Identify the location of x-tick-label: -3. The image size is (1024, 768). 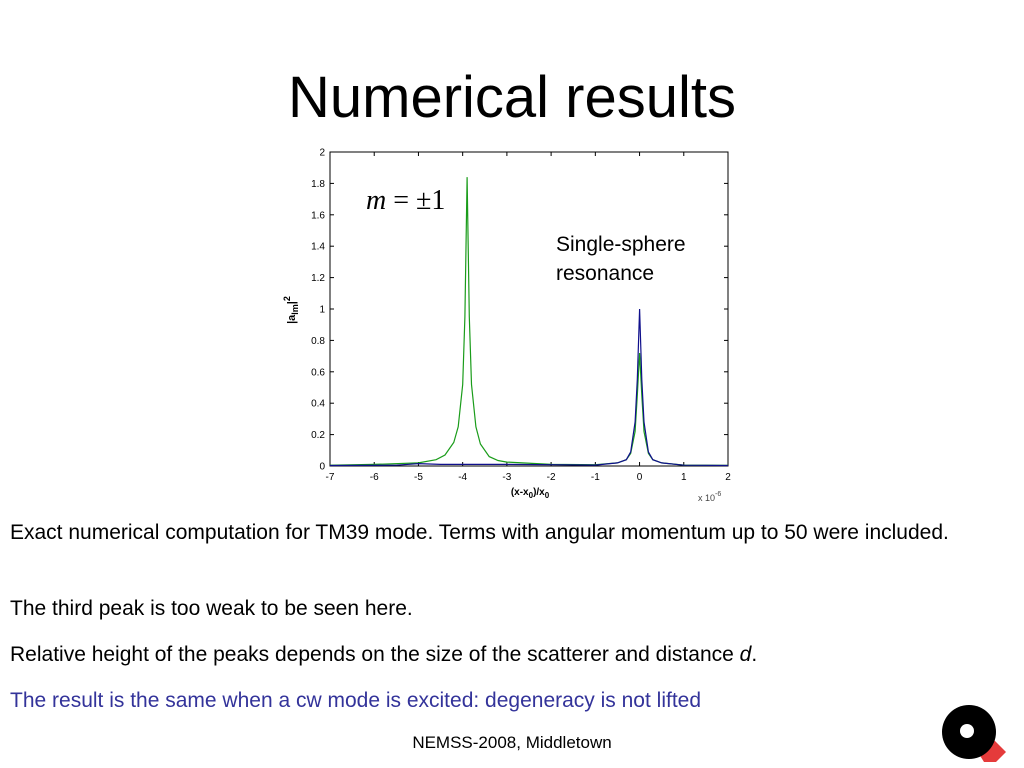
(506, 477).